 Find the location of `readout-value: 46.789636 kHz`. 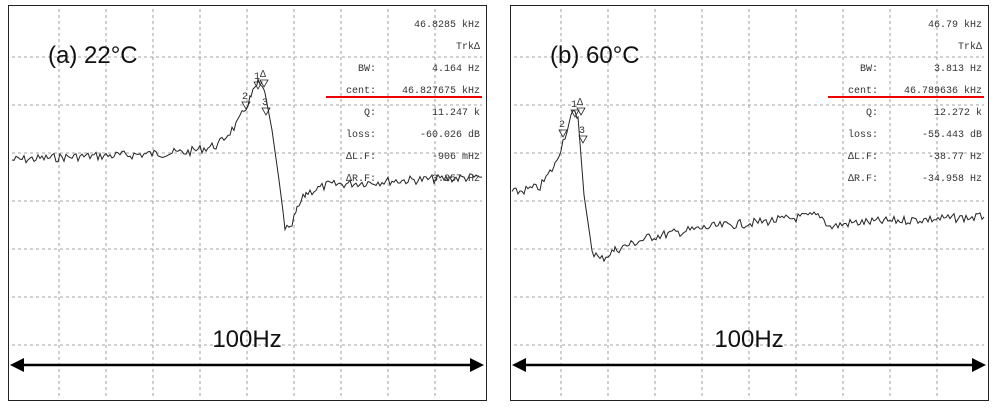

readout-value: 46.789636 kHz is located at coordinates (943, 91).